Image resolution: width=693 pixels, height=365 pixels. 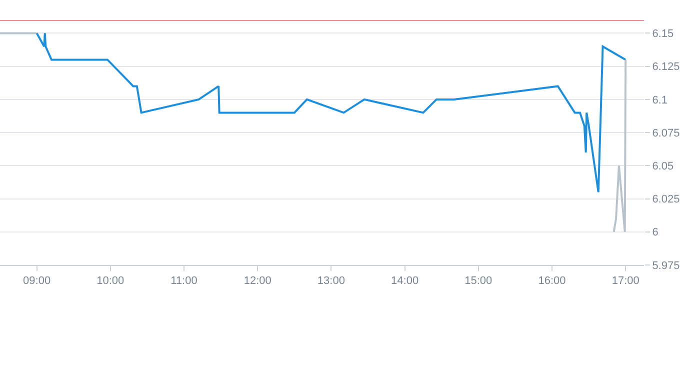 What do you see at coordinates (258, 281) in the screenshot?
I see `x-tick-label: 12:00` at bounding box center [258, 281].